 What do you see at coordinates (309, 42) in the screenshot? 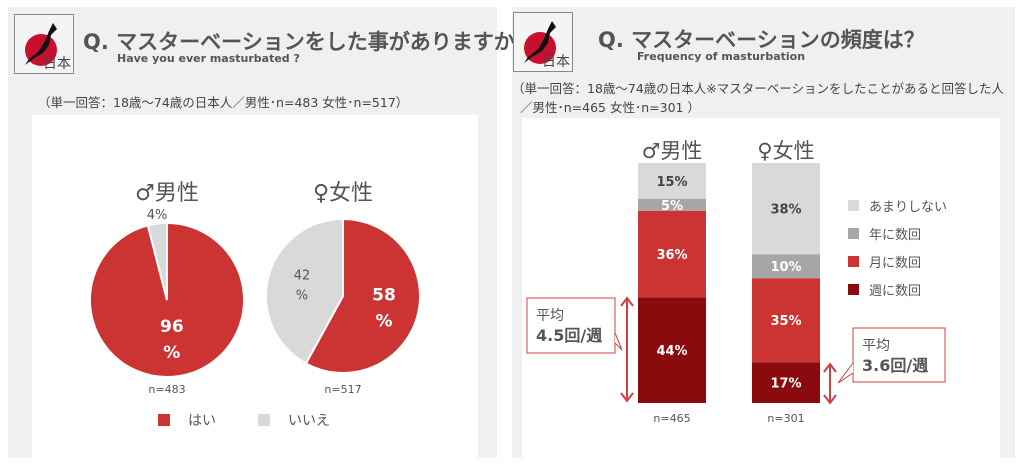
I see `left-title: Q. マスターベーションをした事がありますか？` at bounding box center [309, 42].